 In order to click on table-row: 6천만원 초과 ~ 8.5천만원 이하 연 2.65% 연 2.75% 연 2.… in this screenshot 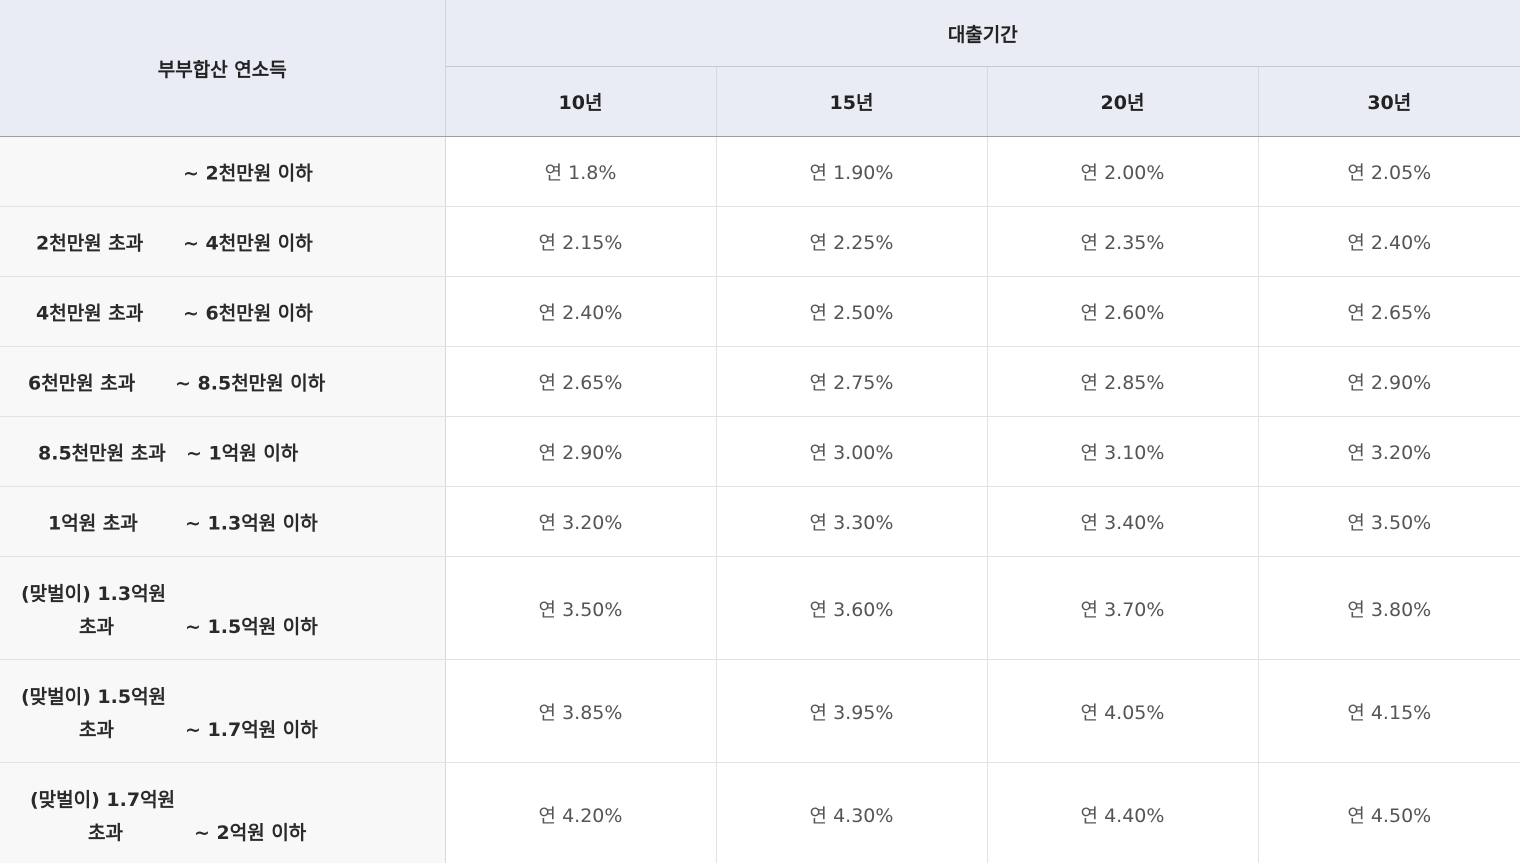, I will do `click(760, 381)`.